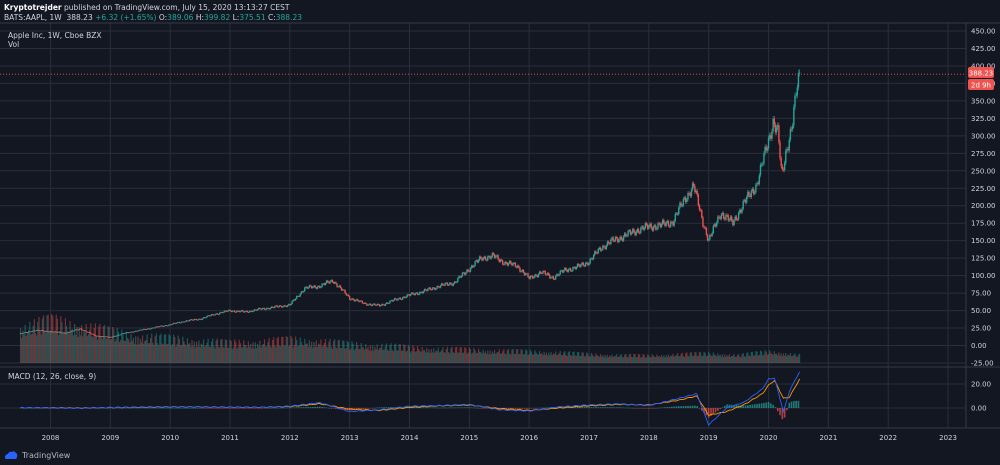 This screenshot has height=465, width=1000. I want to click on author-name: Kryptotrejder, so click(33, 7).